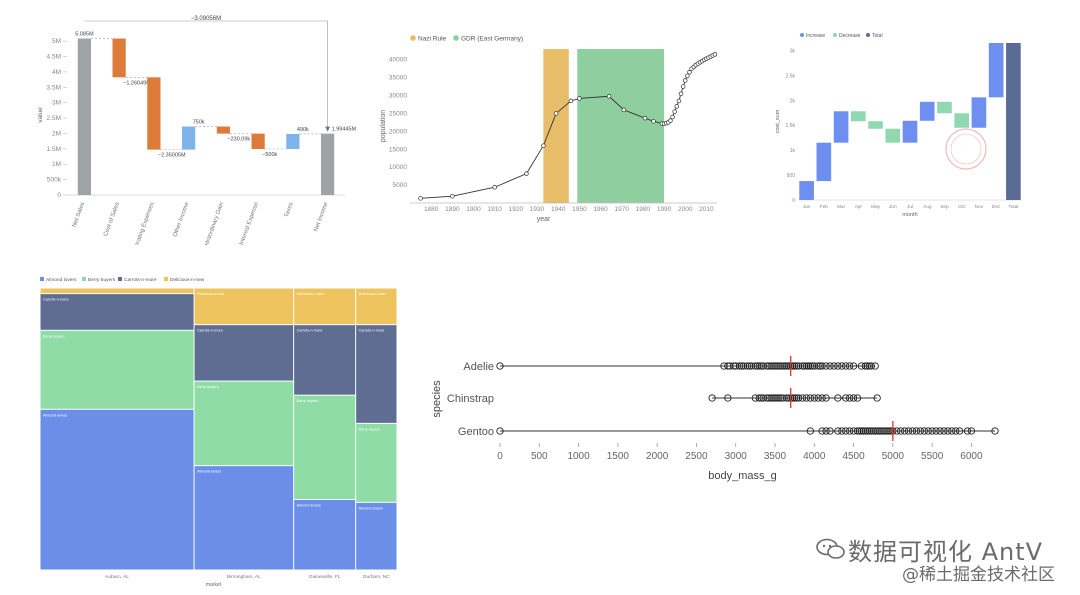  I want to click on legend-label: Total, so click(877, 36).